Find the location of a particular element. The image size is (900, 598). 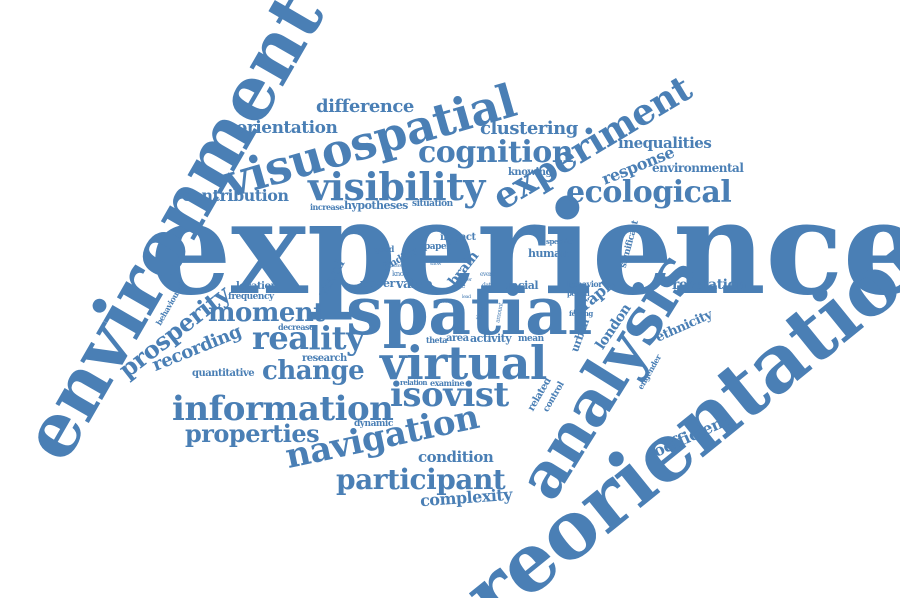

word-store: store is located at coordinates (397, 266).